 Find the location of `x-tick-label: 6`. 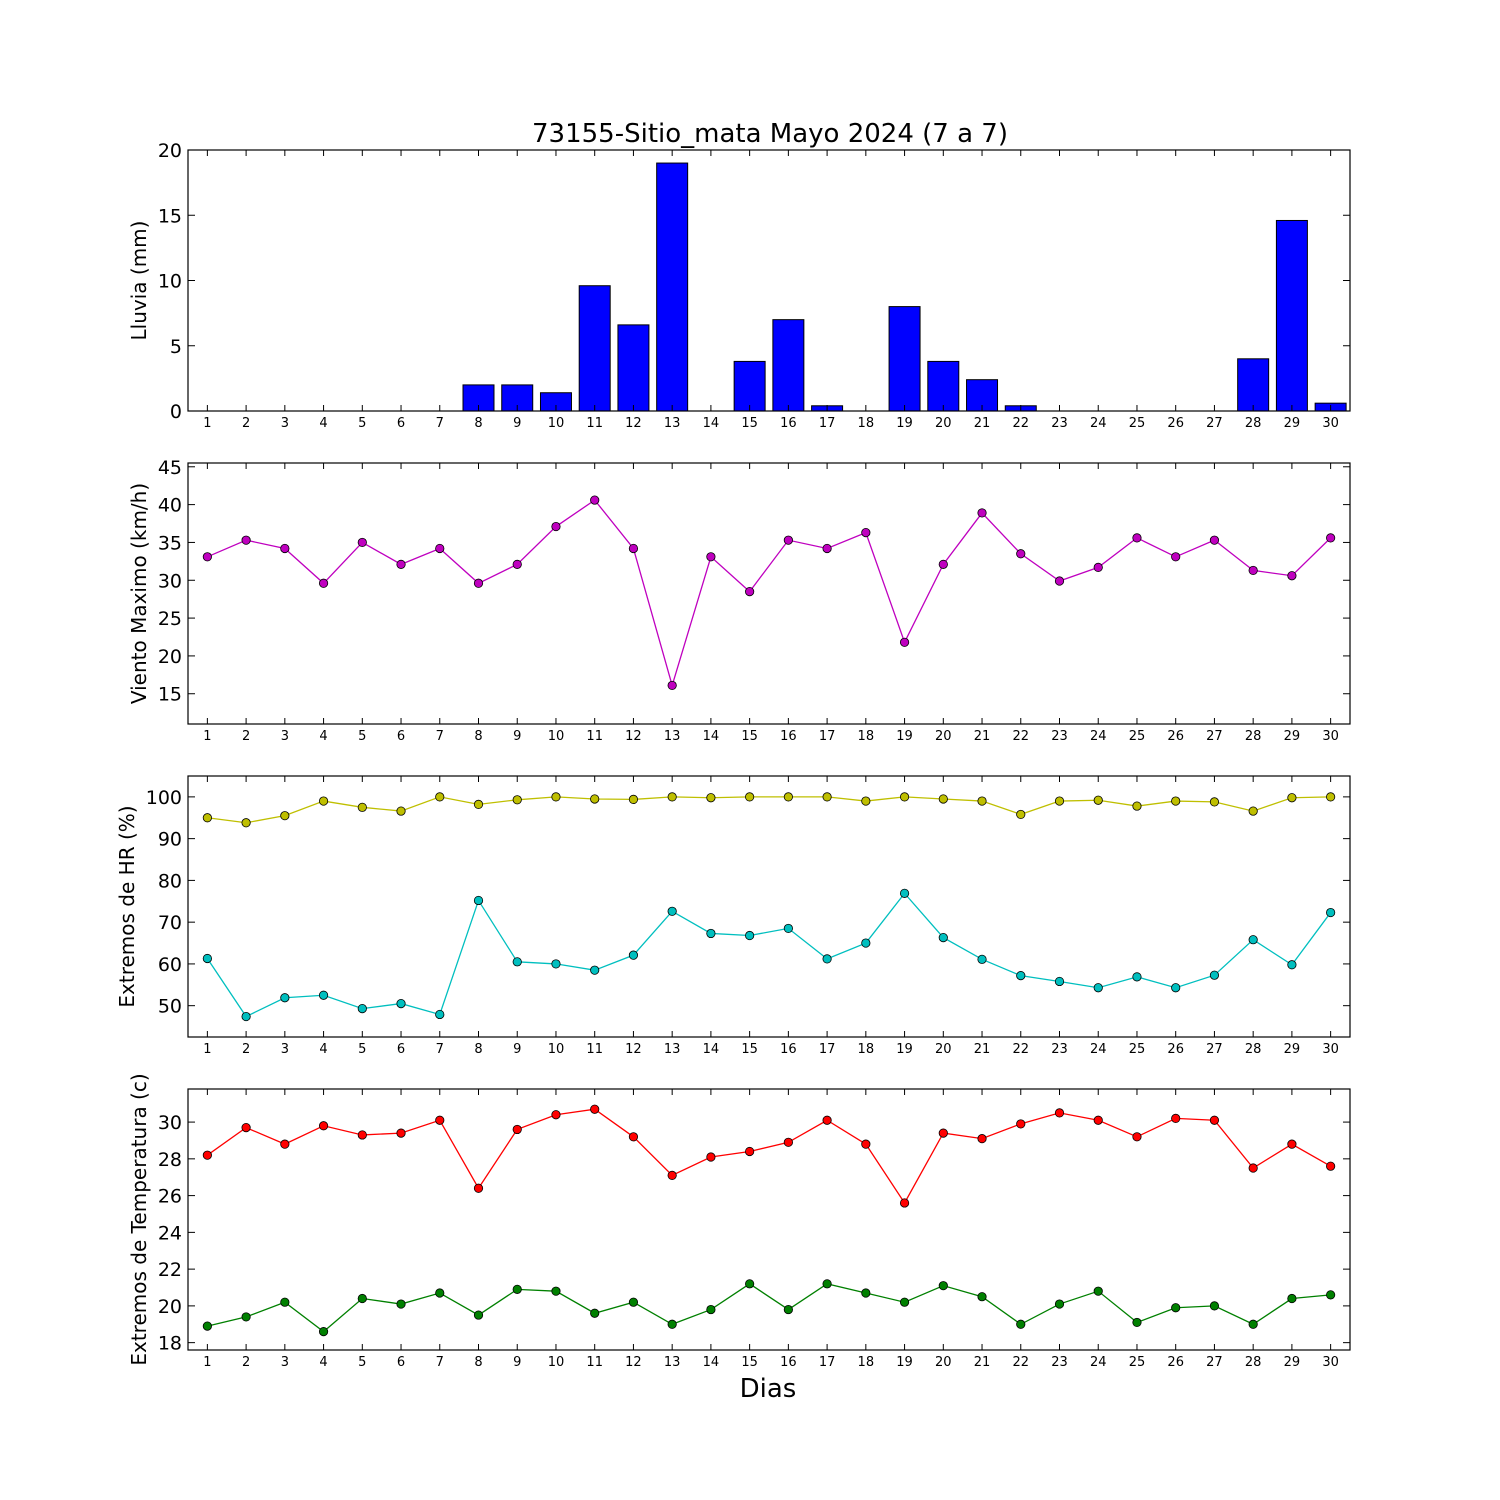

x-tick-label: 6 is located at coordinates (401, 1049).